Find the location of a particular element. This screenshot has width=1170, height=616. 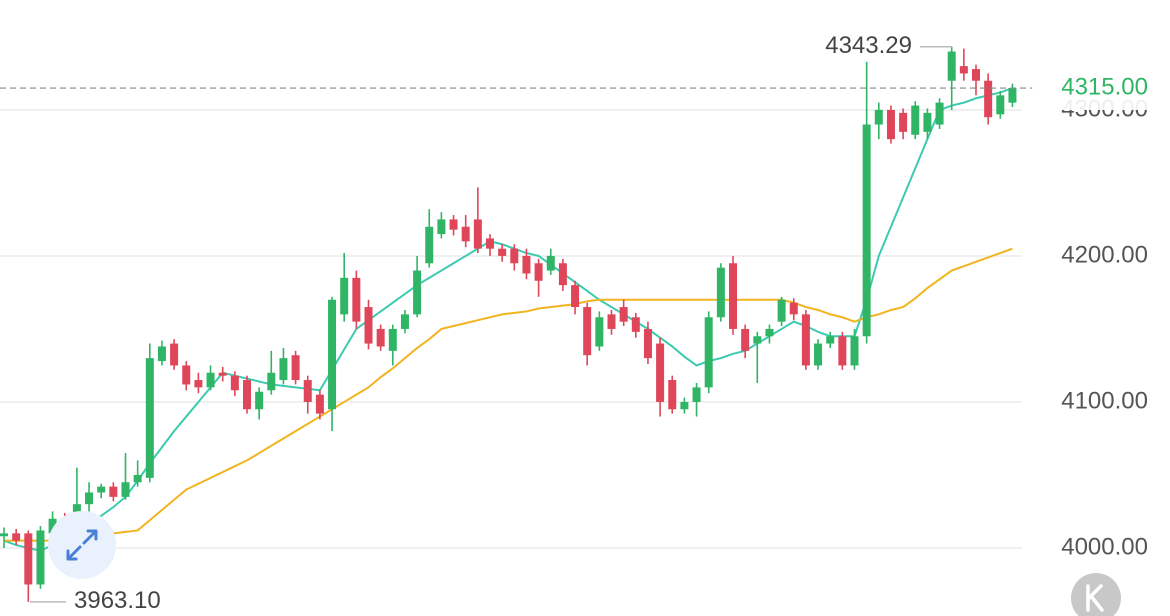

k-bg is located at coordinates (1096, 594).